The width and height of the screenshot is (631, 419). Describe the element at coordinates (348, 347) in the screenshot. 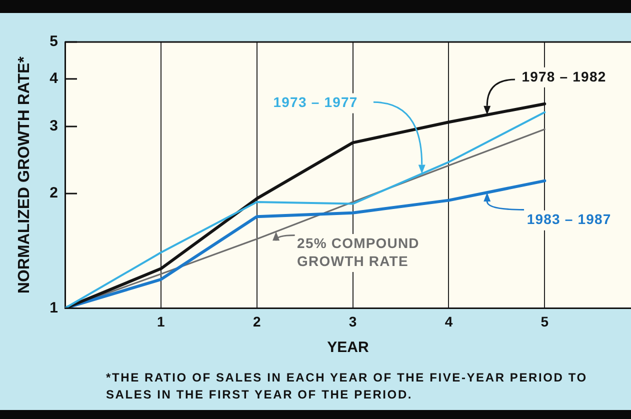

I see `x-axis-title: YEAR` at that location.